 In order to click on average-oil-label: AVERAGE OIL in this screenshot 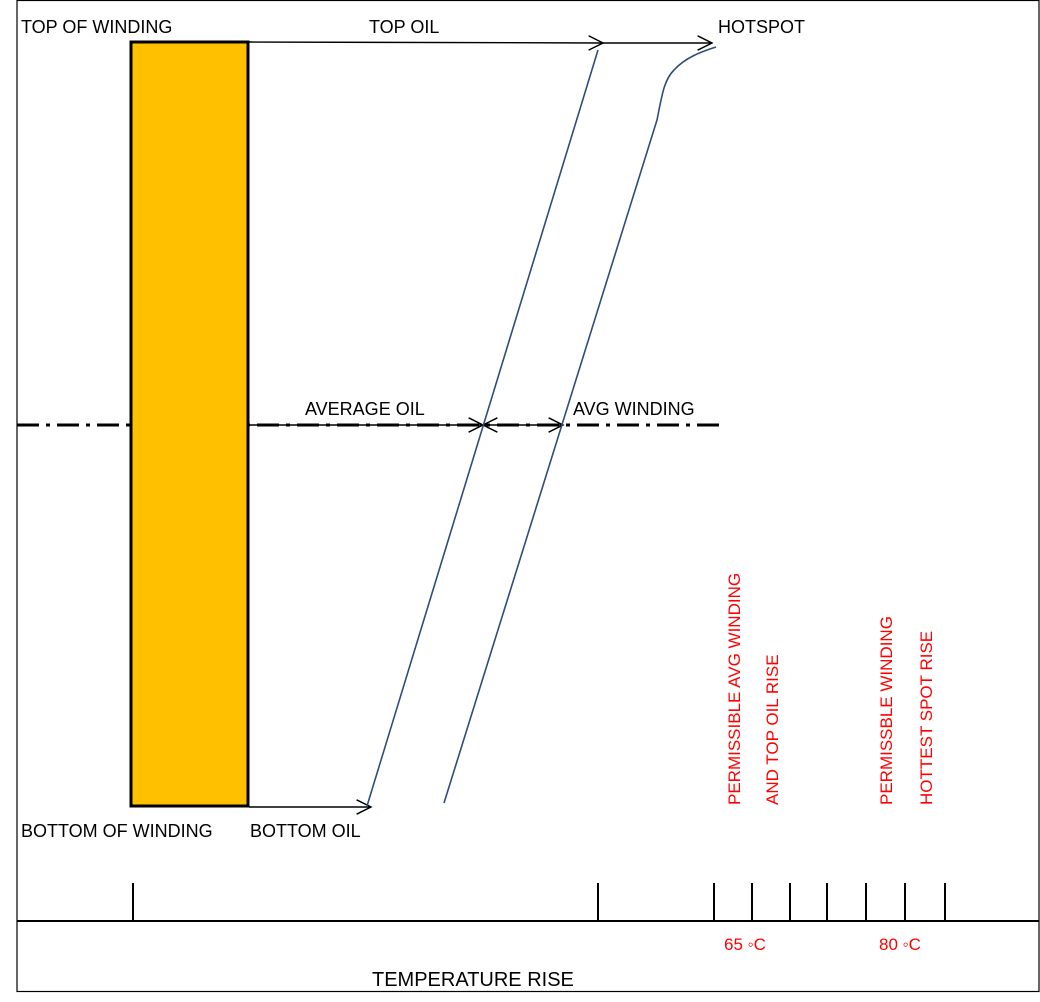, I will do `click(365, 409)`.